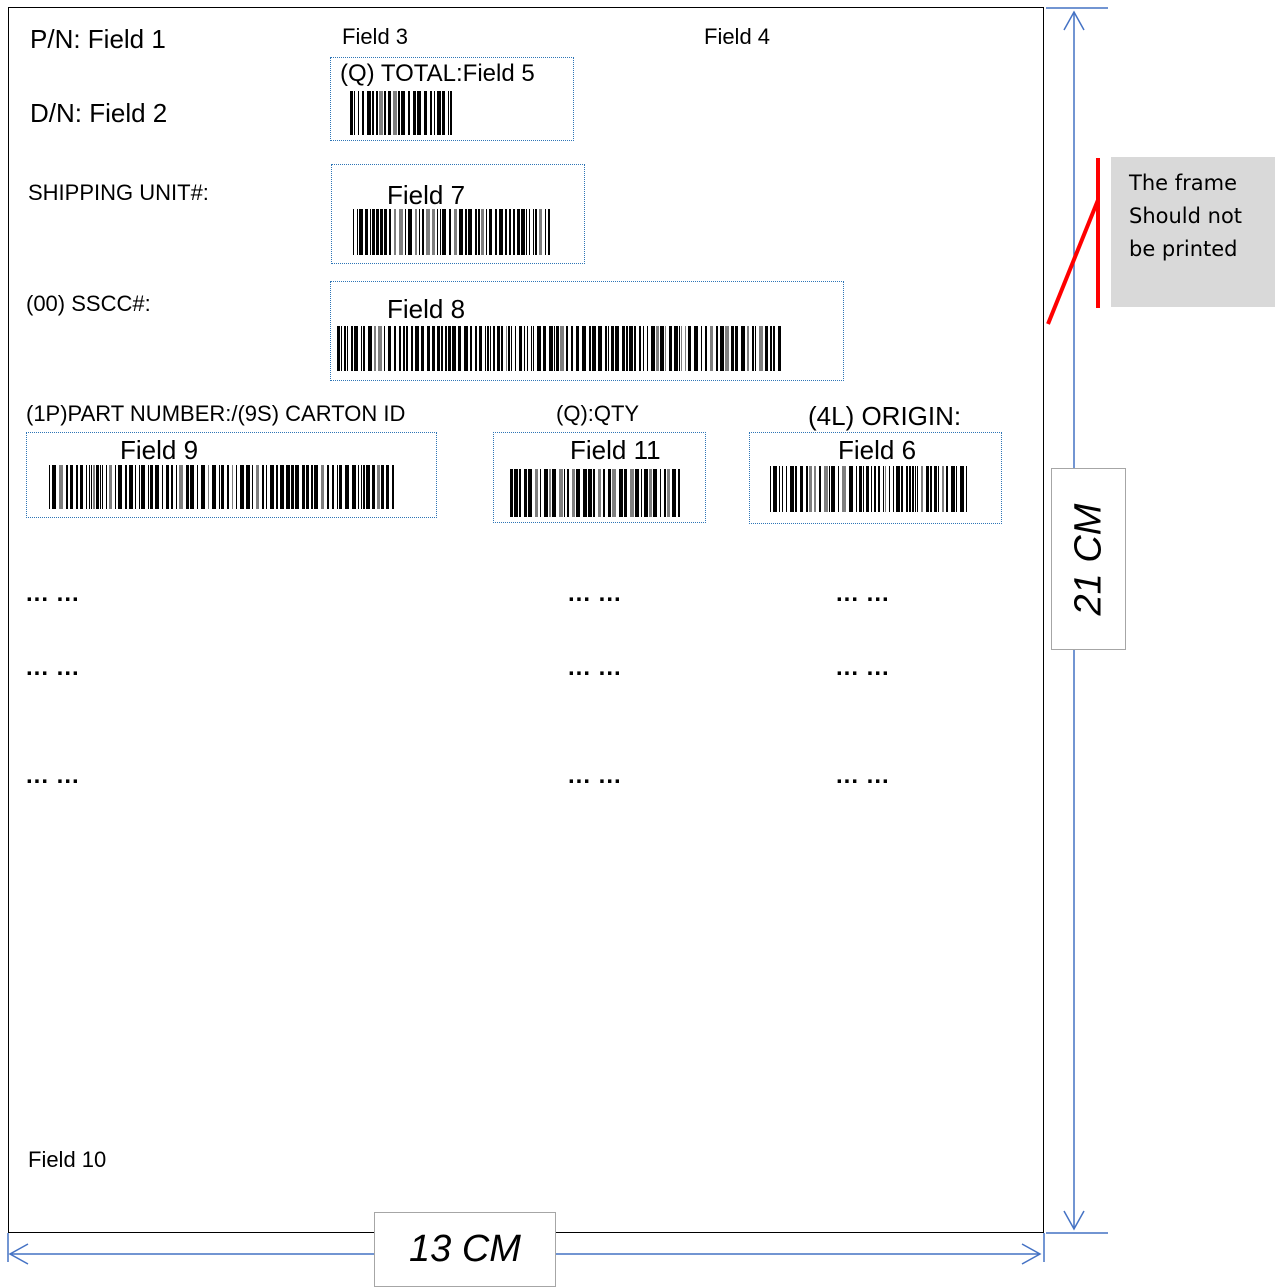 This screenshot has height=1287, width=1278. What do you see at coordinates (598, 413) in the screenshot?
I see `qty-label: (Q):QTY` at bounding box center [598, 413].